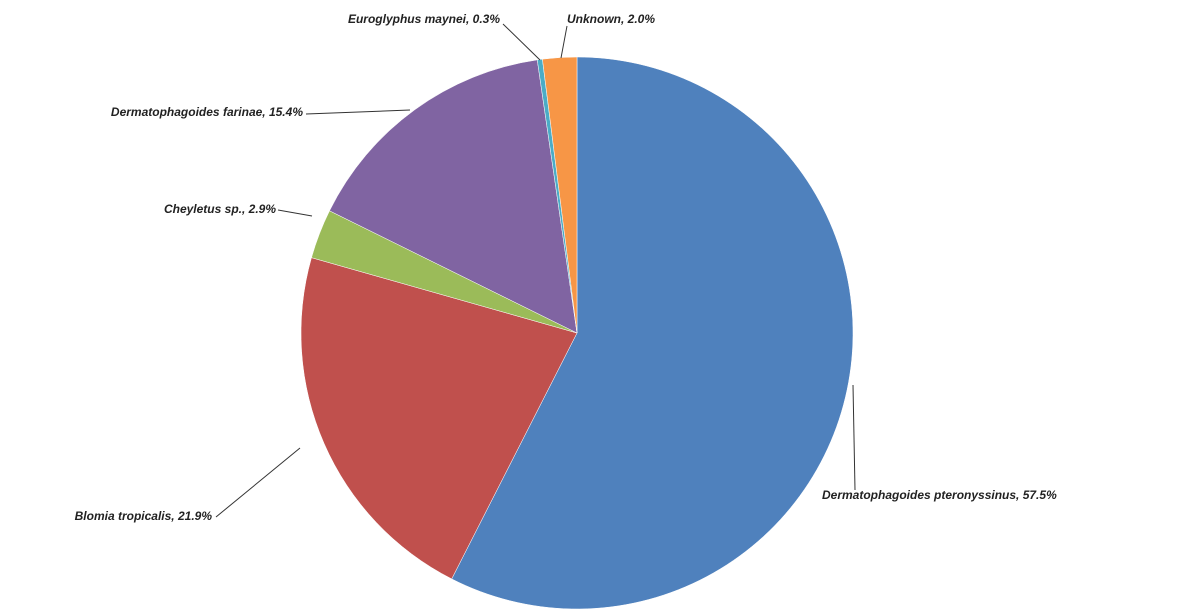  I want to click on data-label: Dermatophagoides farinae, 15.4%, so click(207, 112).